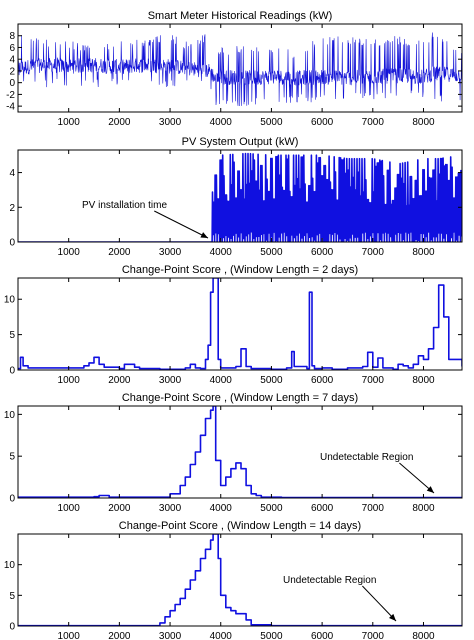 Image resolution: width=474 pixels, height=640 pixels. I want to click on pv-output-line, so click(240, 197).